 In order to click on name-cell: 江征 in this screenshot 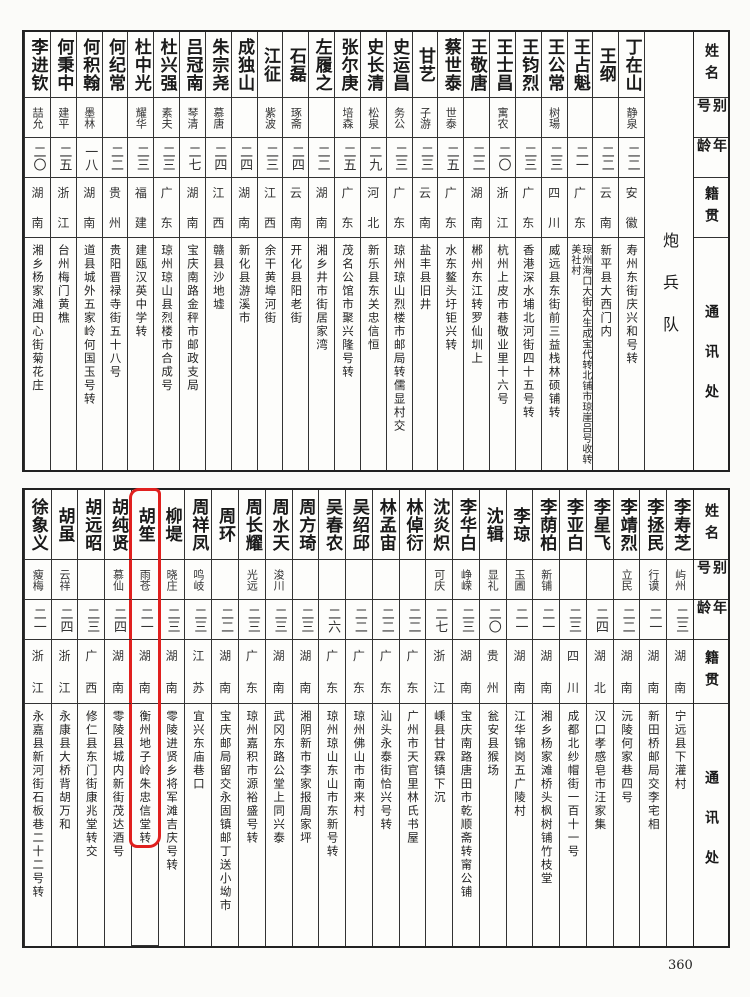, I will do `click(270, 65)`.